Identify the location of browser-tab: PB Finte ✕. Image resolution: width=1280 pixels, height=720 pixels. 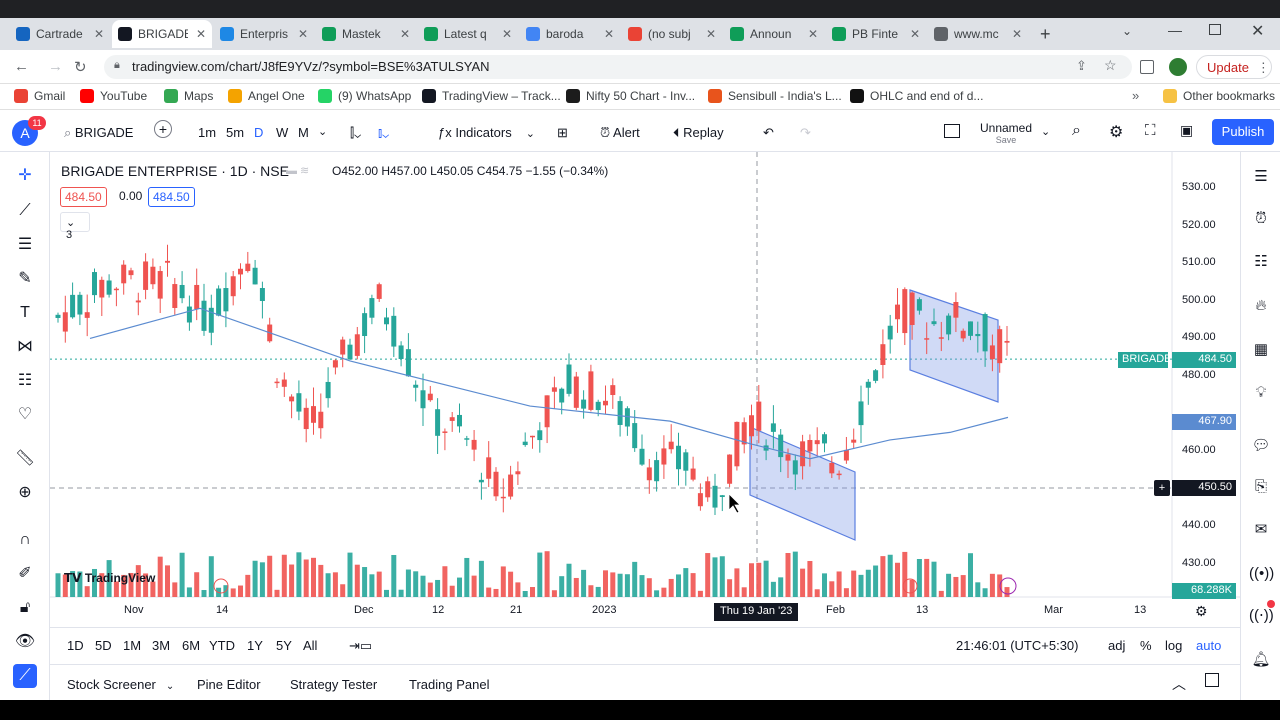
(876, 34).